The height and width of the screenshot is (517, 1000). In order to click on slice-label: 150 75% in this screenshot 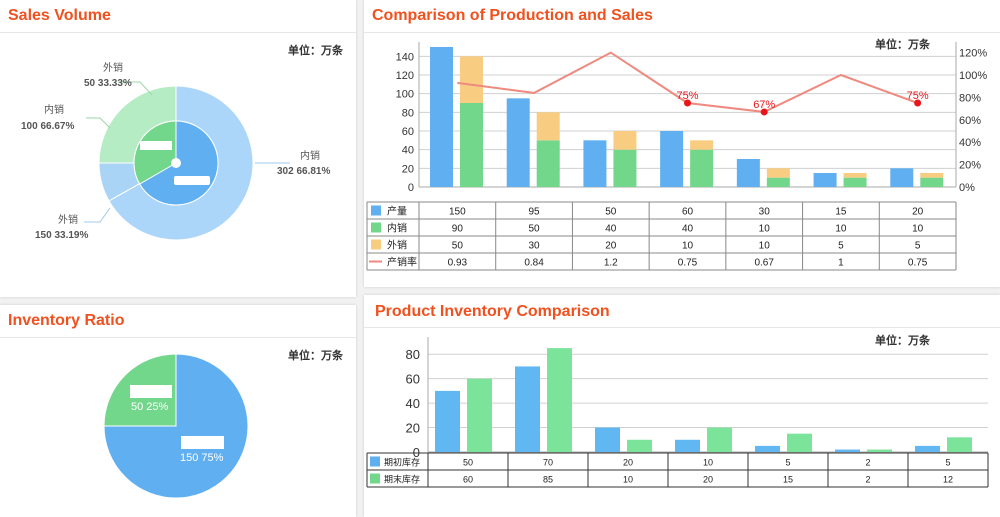, I will do `click(202, 458)`.